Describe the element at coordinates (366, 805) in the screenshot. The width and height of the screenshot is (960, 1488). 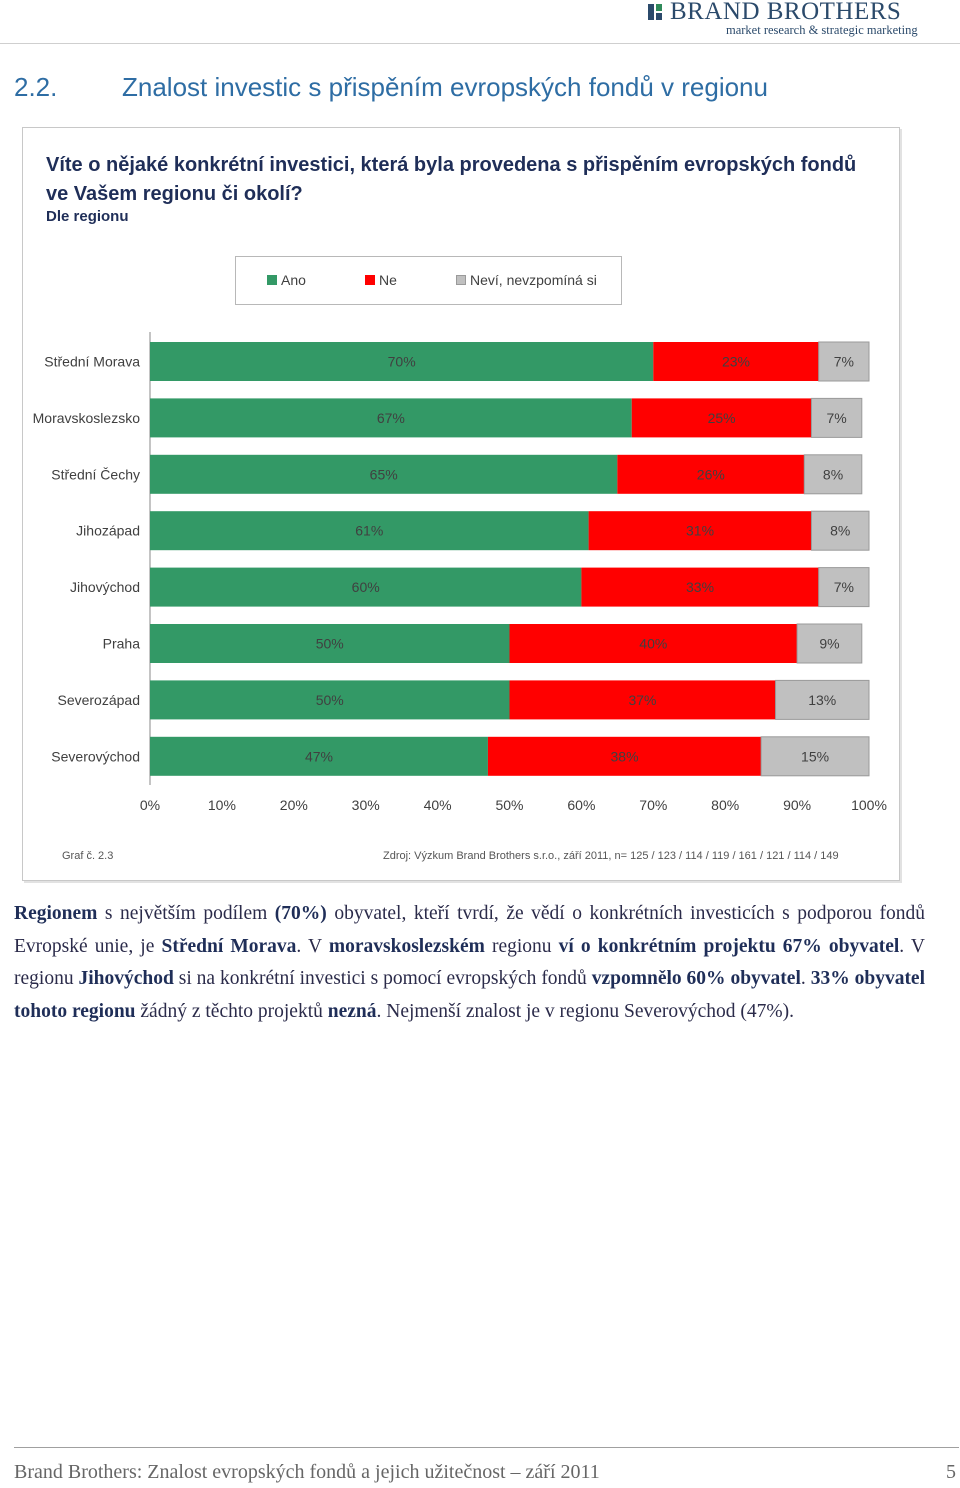
I see `x-tick-label: 30%` at that location.